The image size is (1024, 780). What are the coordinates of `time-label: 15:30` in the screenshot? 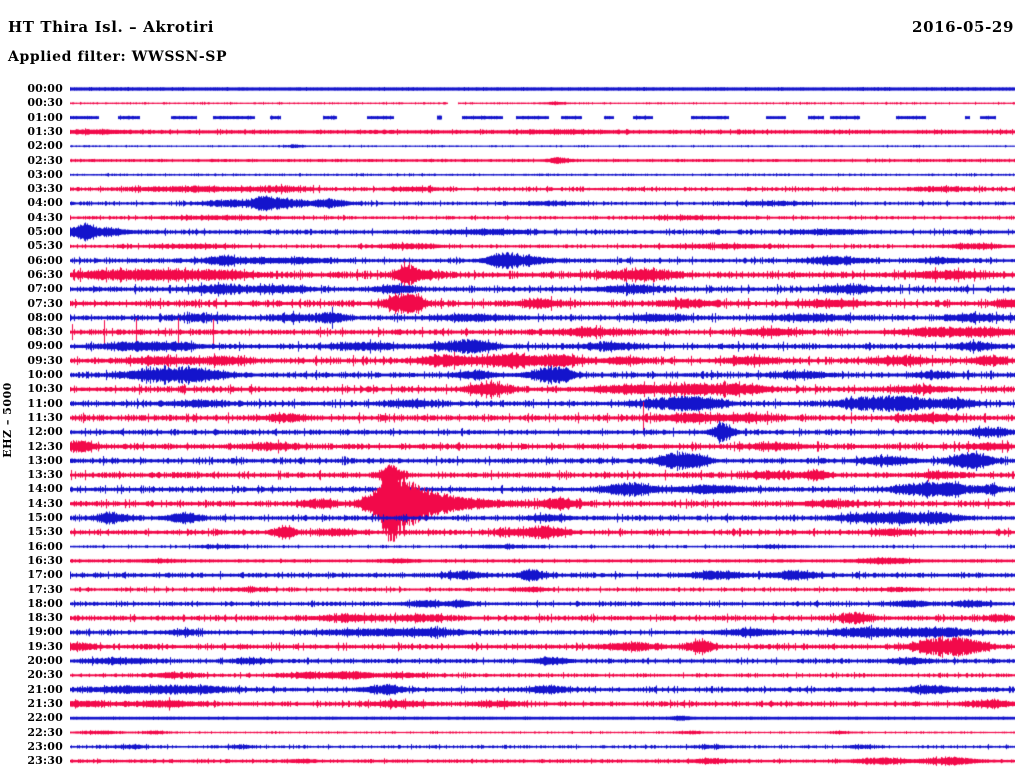 It's located at (45, 532).